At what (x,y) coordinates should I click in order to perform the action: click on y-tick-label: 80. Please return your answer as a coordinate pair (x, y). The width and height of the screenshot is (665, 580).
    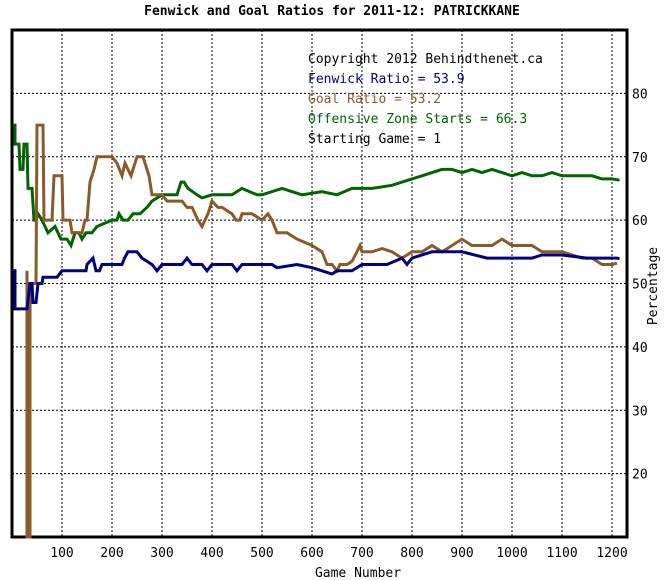
    Looking at the image, I should click on (640, 94).